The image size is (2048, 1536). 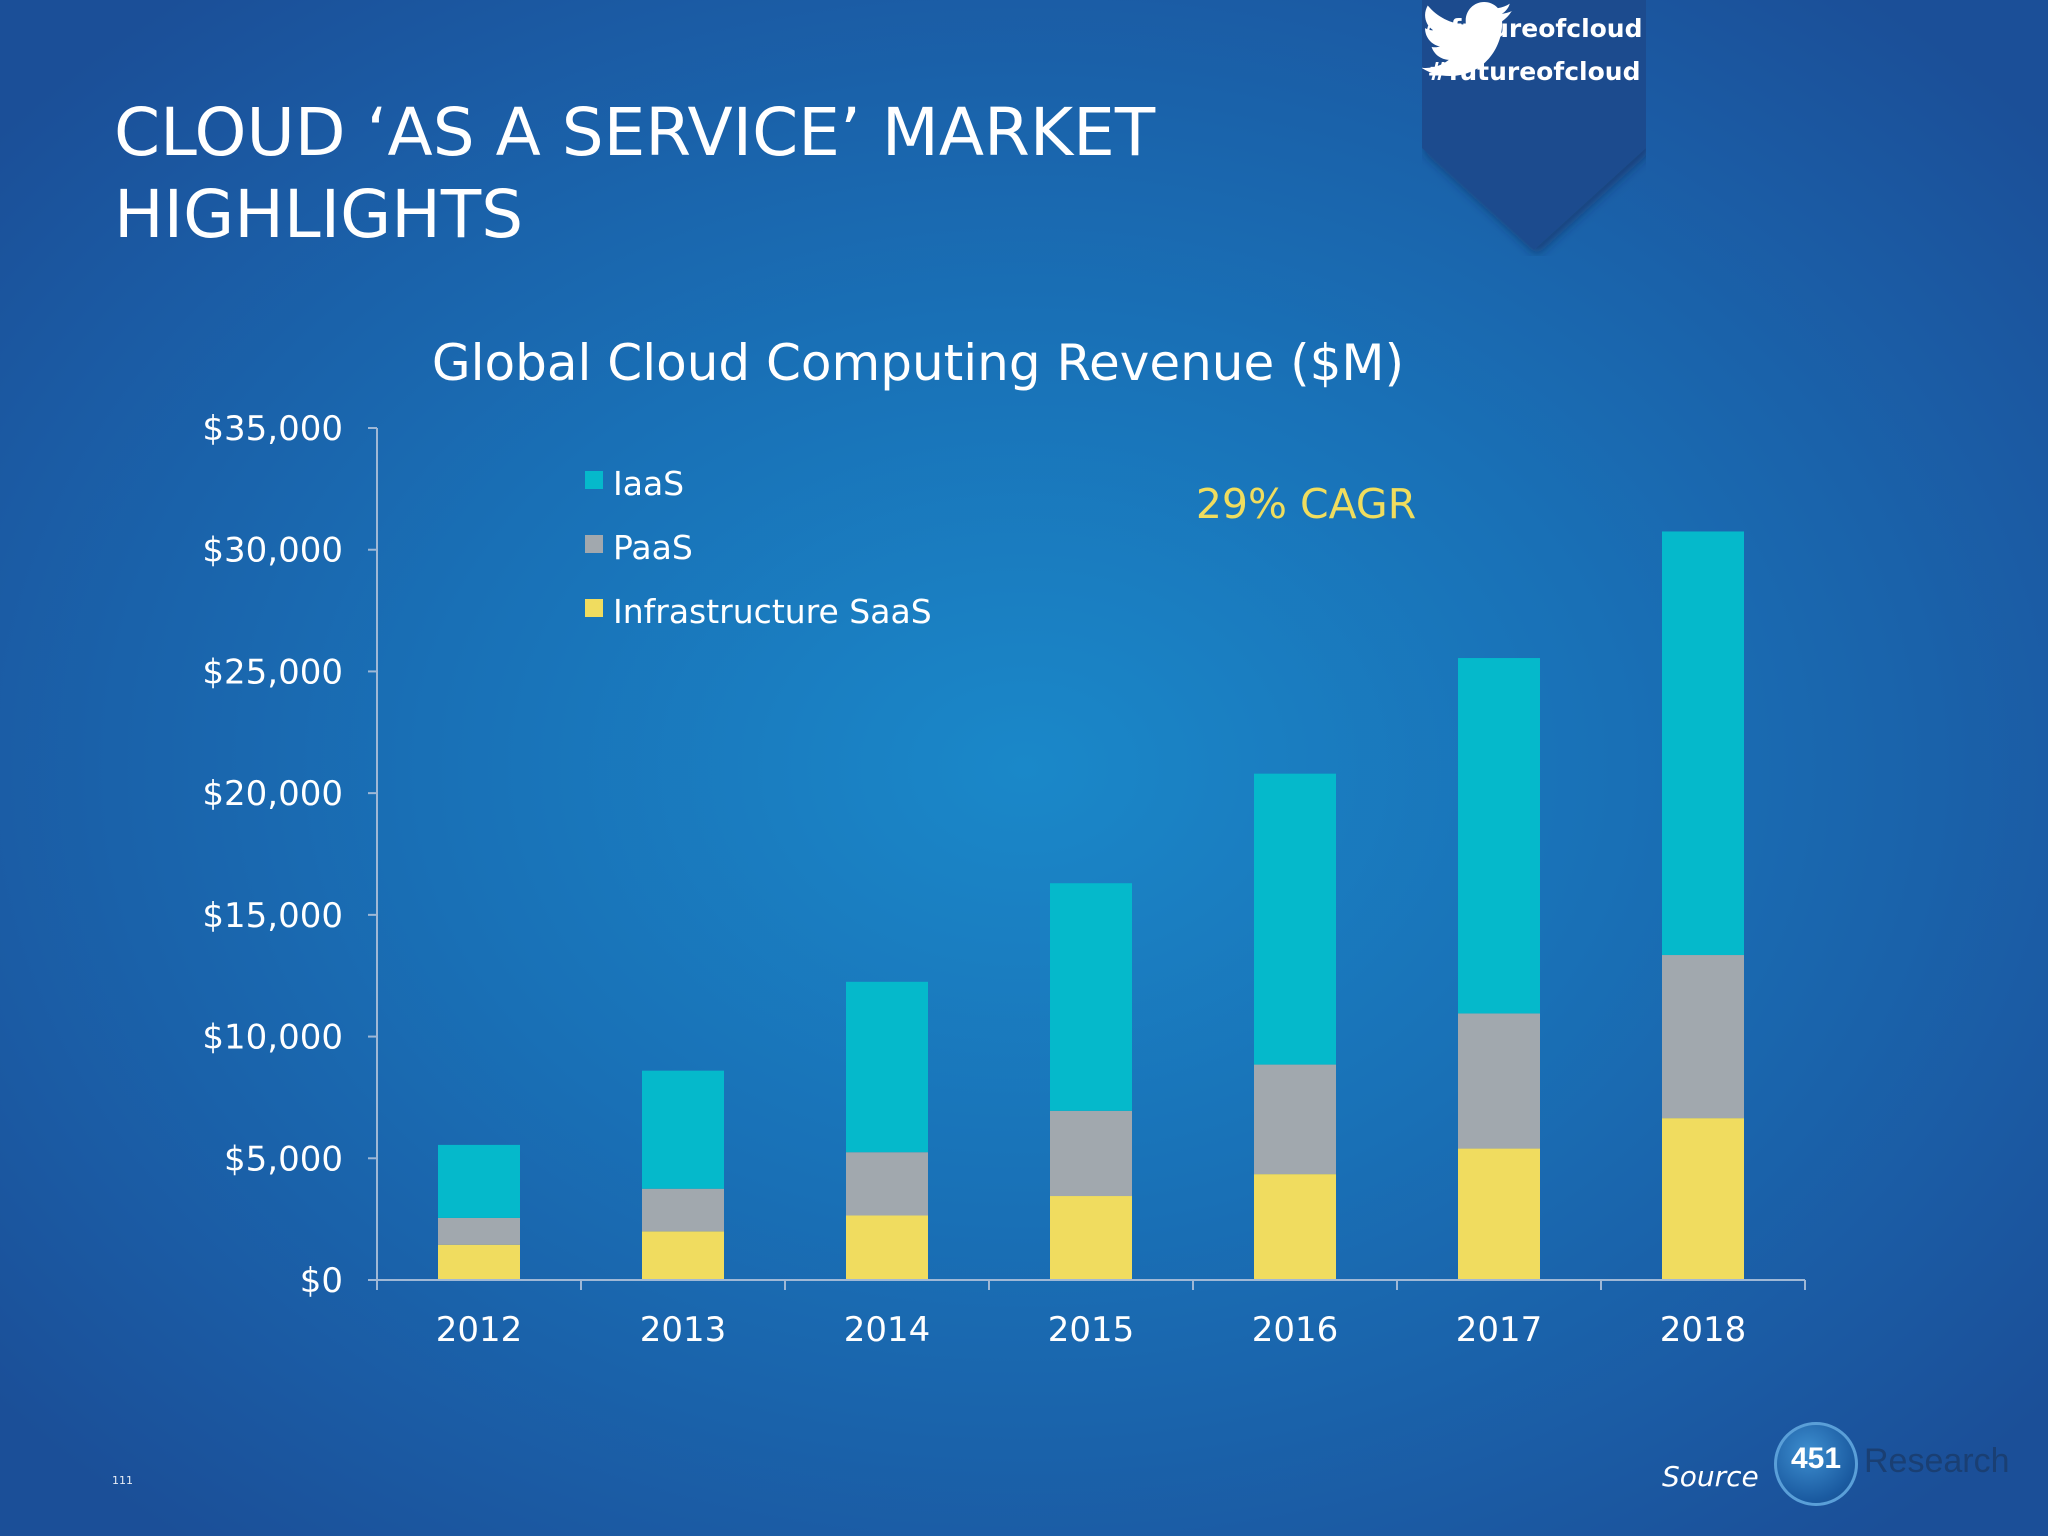 I want to click on bar-iaas-2012, so click(x=479, y=1181).